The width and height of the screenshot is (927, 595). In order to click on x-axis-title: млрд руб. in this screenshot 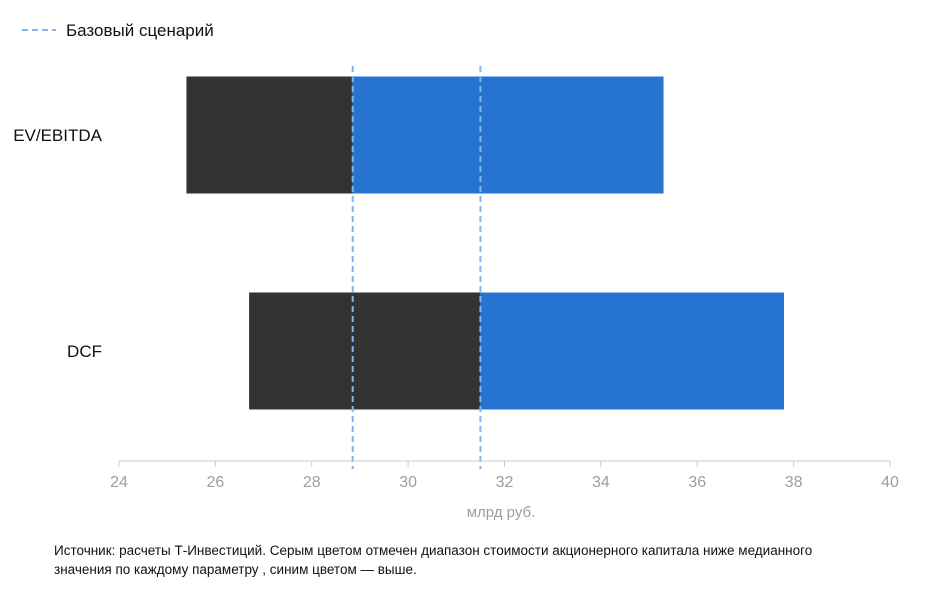, I will do `click(501, 512)`.